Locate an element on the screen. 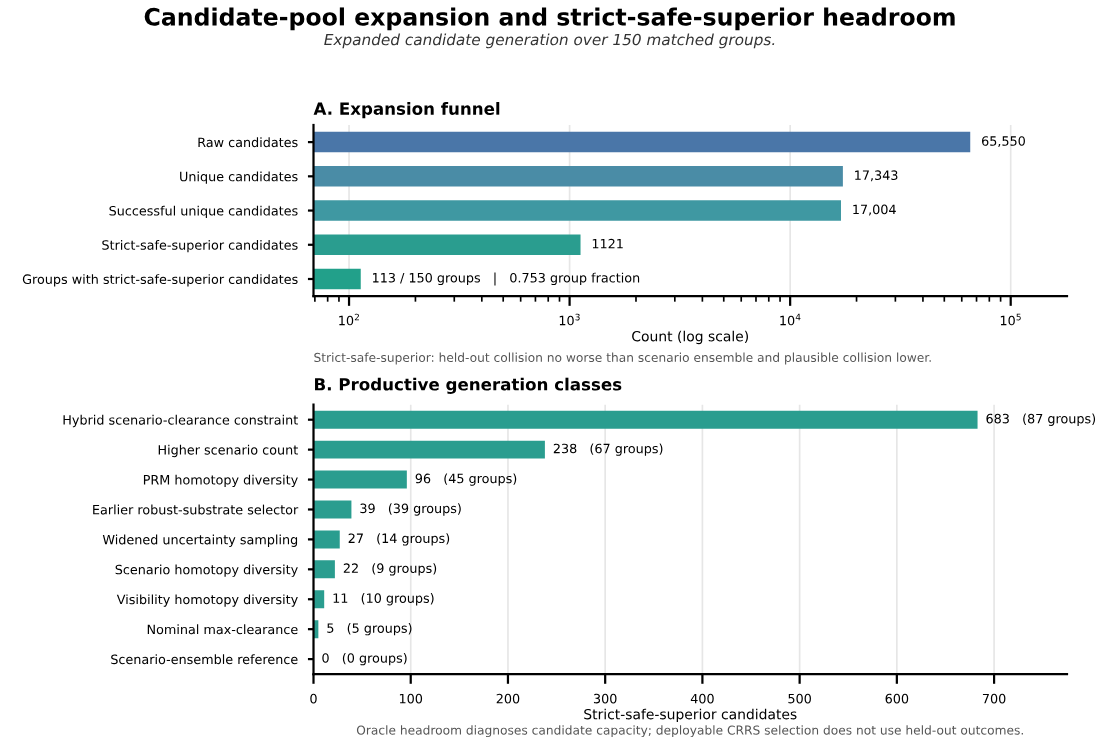 The width and height of the screenshot is (1100, 744). text: A. Expansion funnel is located at coordinates (406, 110).